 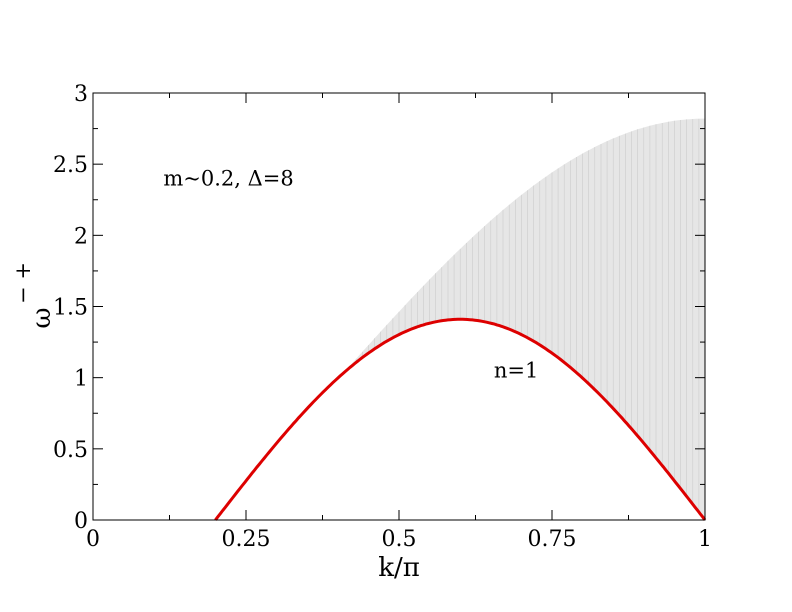 I want to click on y-tick-label: 3, so click(x=81, y=94).